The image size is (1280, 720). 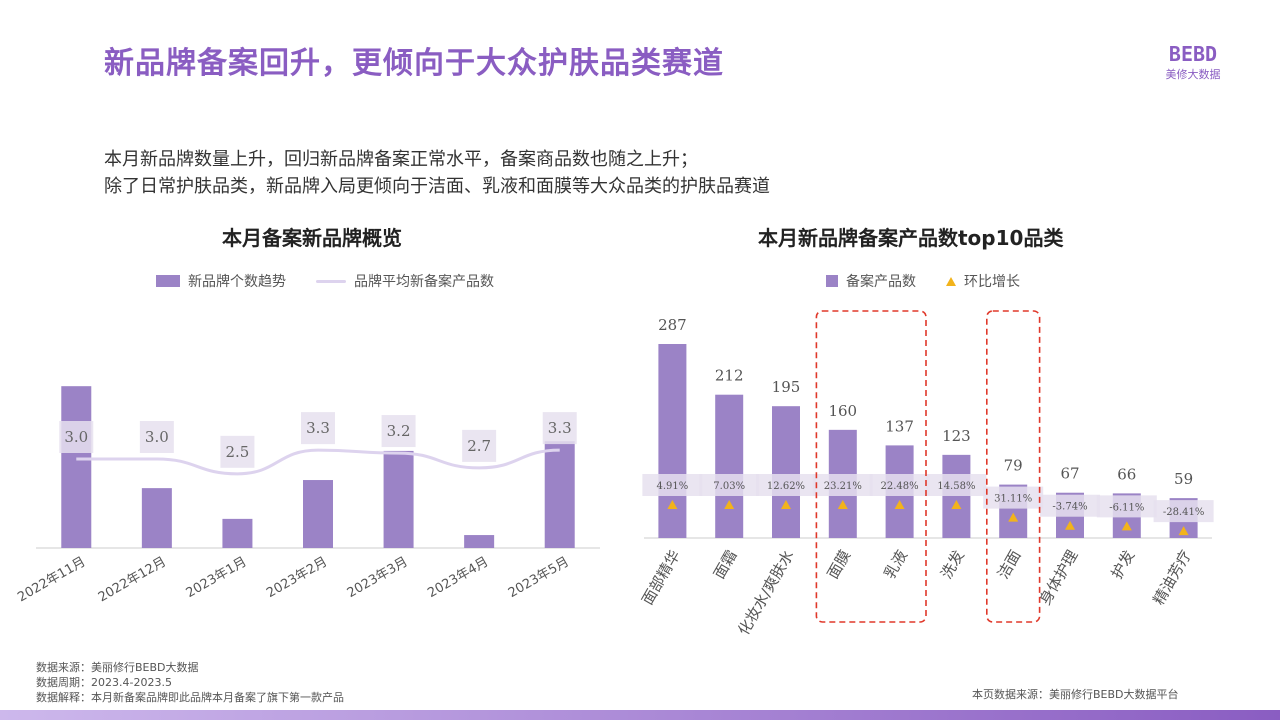 I want to click on left-x-tick-label: 2022年12月, so click(x=132, y=579).